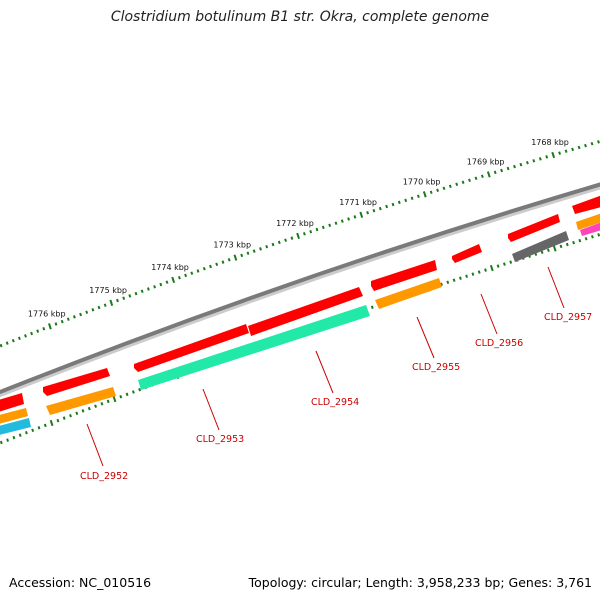 This screenshot has width=600, height=600. What do you see at coordinates (104, 476) in the screenshot?
I see `gene-label-cld-2952: CLD_2952` at bounding box center [104, 476].